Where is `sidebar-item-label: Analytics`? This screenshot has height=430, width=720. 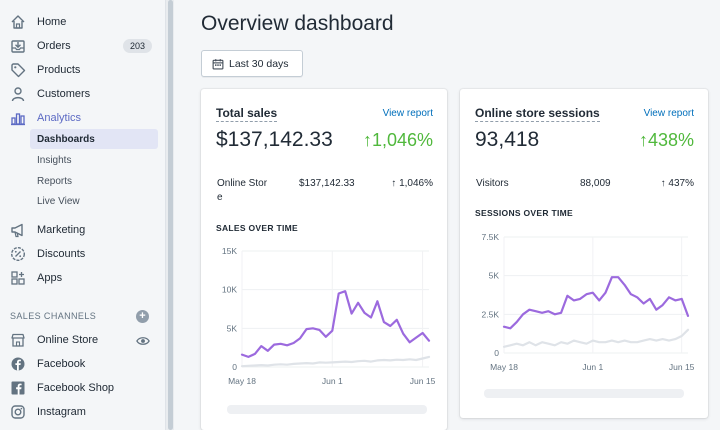 sidebar-item-label: Analytics is located at coordinates (59, 118).